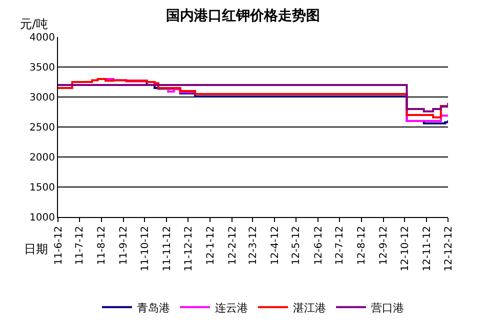  Describe the element at coordinates (340, 246) in the screenshot. I see `x-tick-label: 12-7-12` at that location.